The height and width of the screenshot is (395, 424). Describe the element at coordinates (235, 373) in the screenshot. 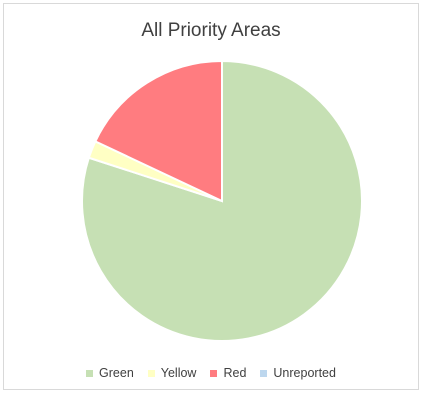

I see `legend-label: Red` at that location.